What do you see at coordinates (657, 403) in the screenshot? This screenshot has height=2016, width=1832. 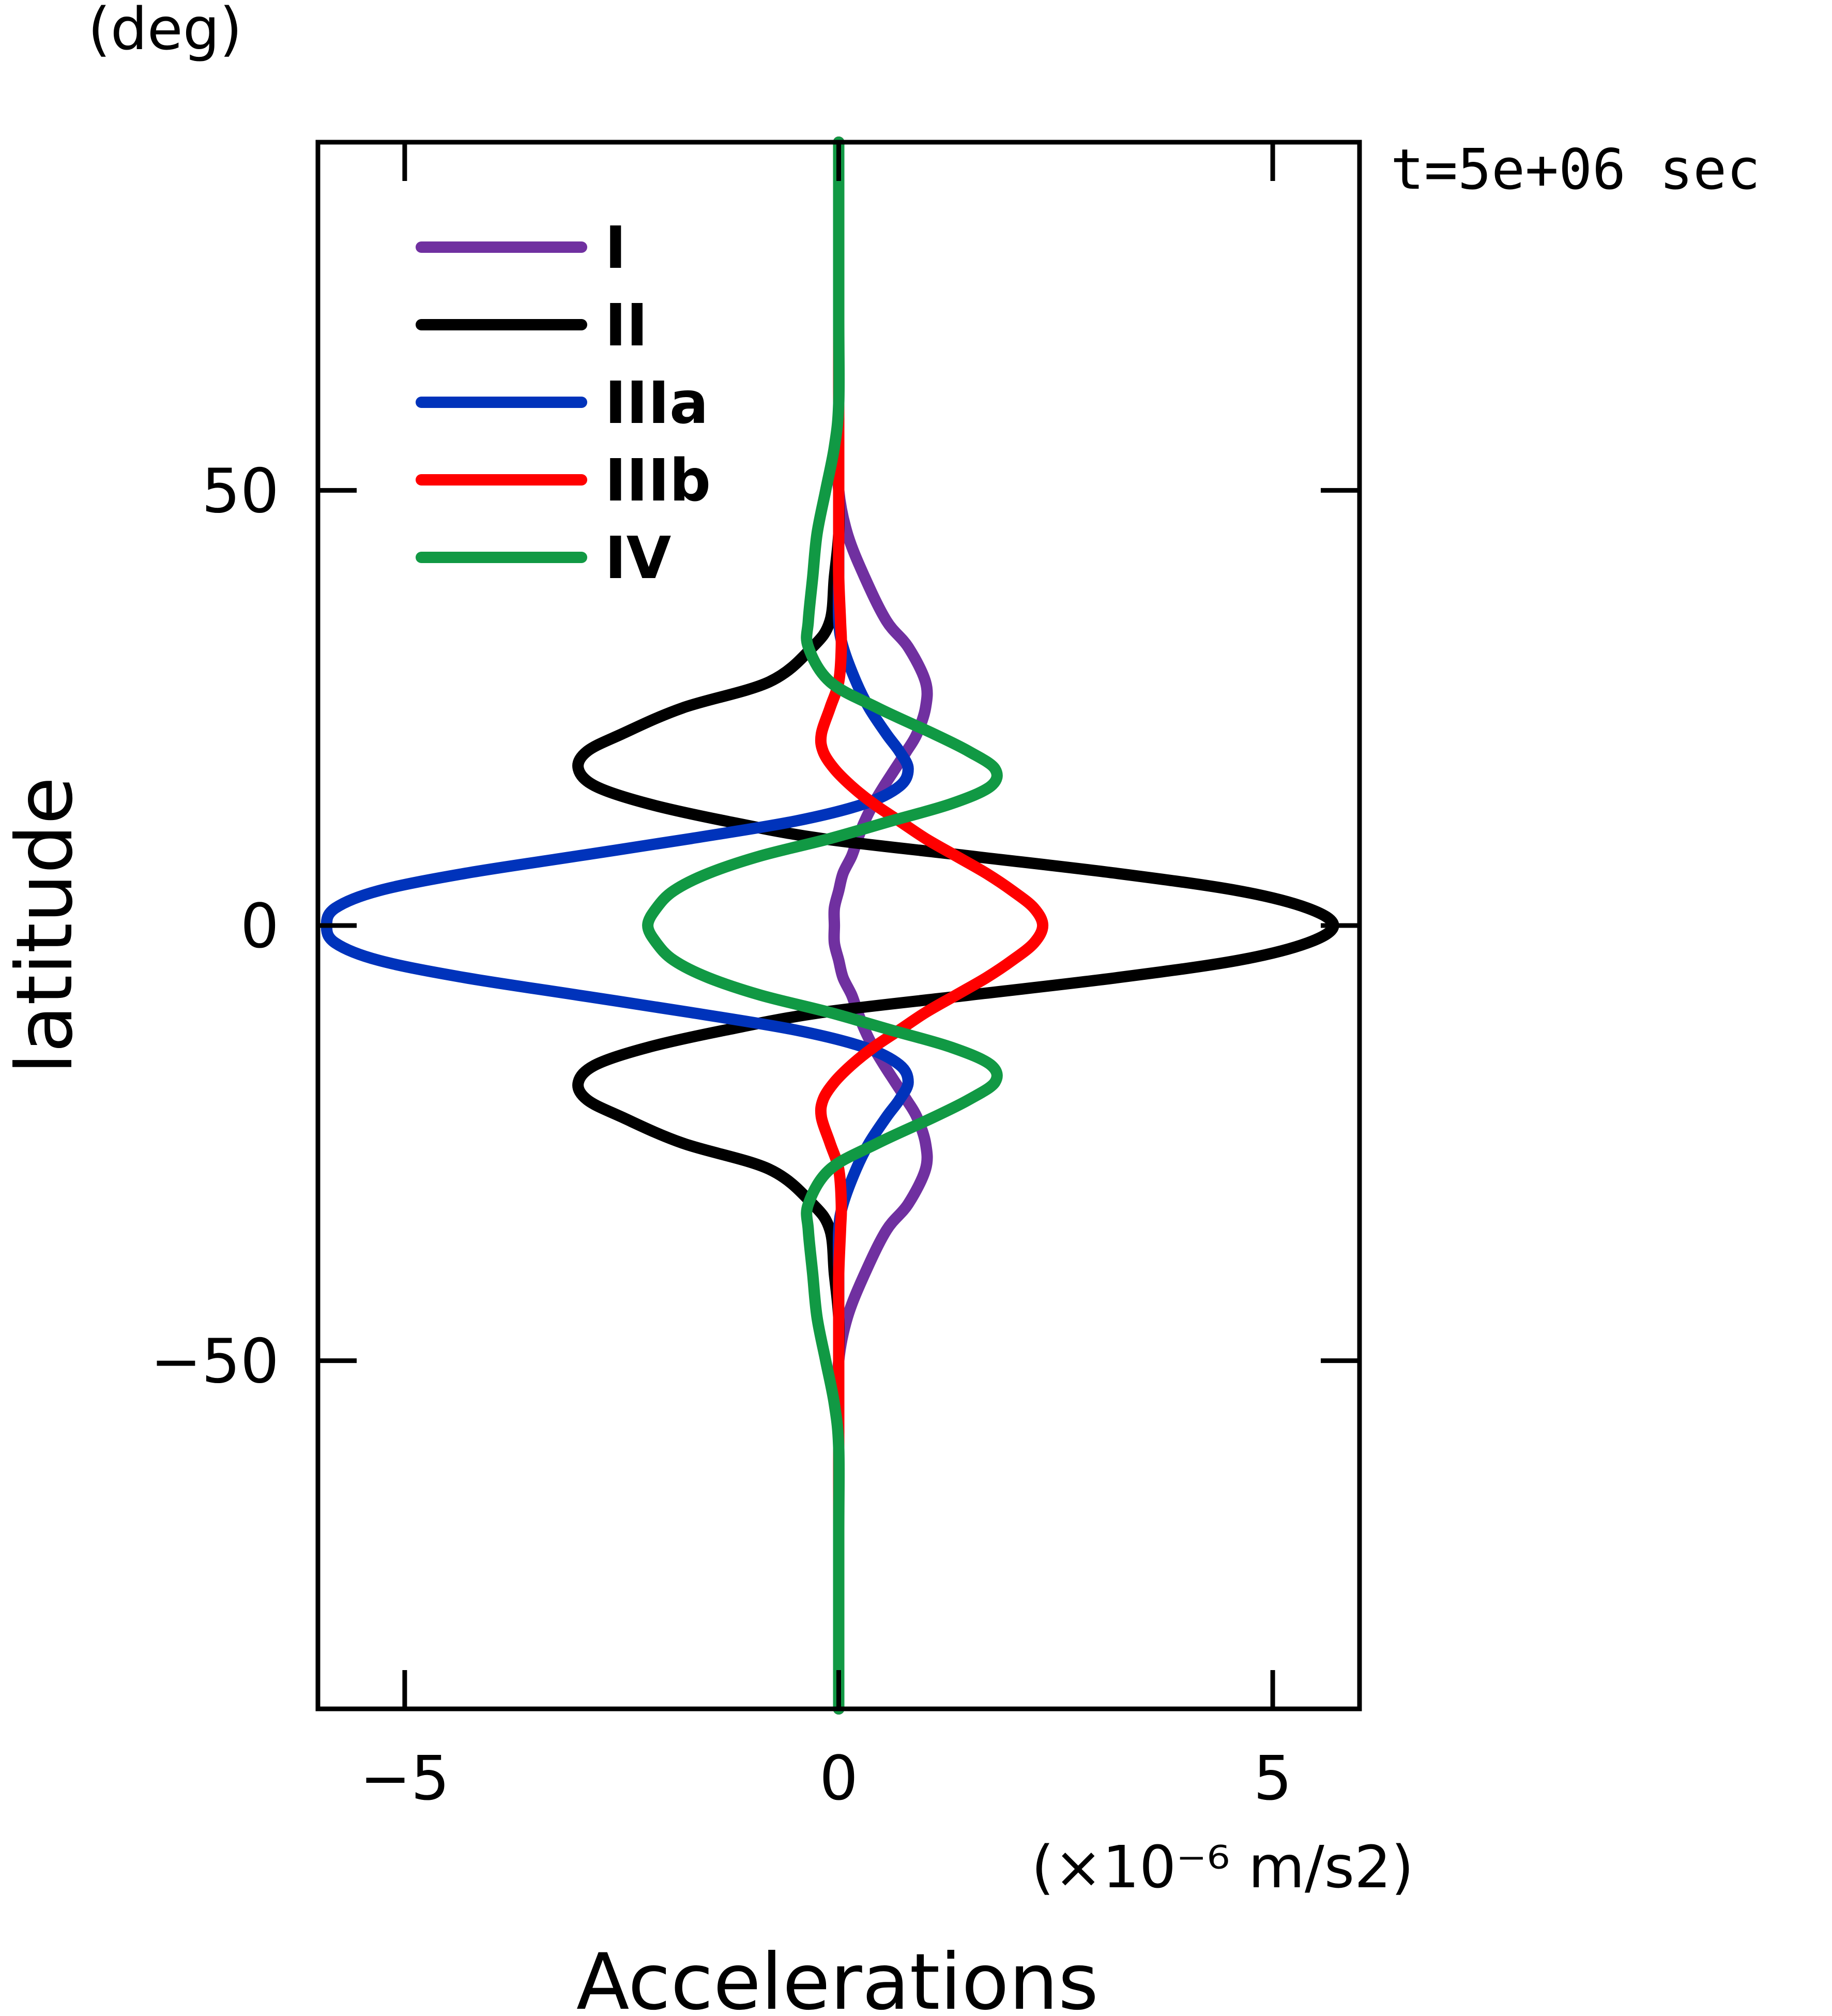 I see `legend-label-iiia: IIIa` at bounding box center [657, 403].